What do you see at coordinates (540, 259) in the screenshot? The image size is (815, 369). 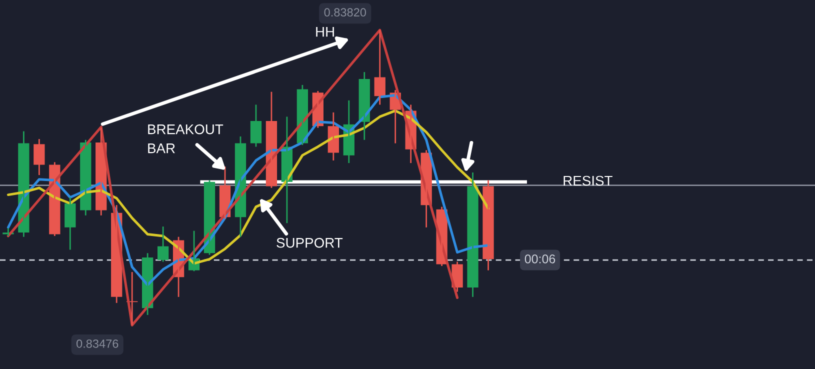 I see `text: 00:06` at bounding box center [540, 259].